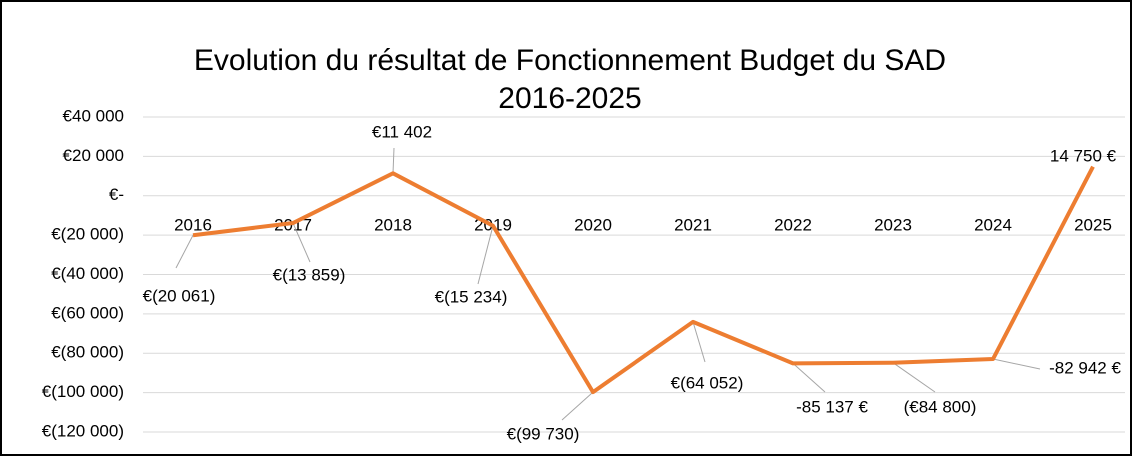  Describe the element at coordinates (1093, 224) in the screenshot. I see `x-tick-label: 2025` at that location.